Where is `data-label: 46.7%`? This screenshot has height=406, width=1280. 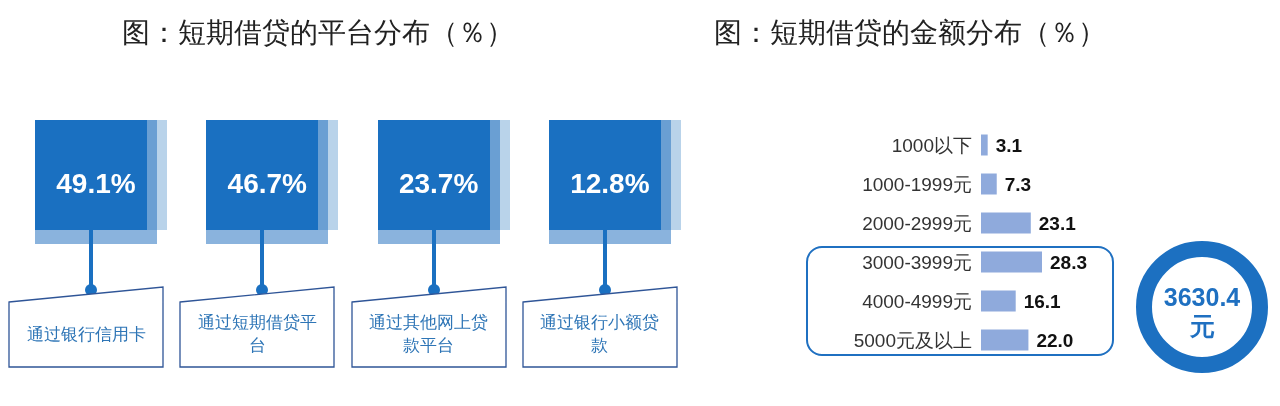 data-label: 46.7% is located at coordinates (267, 184).